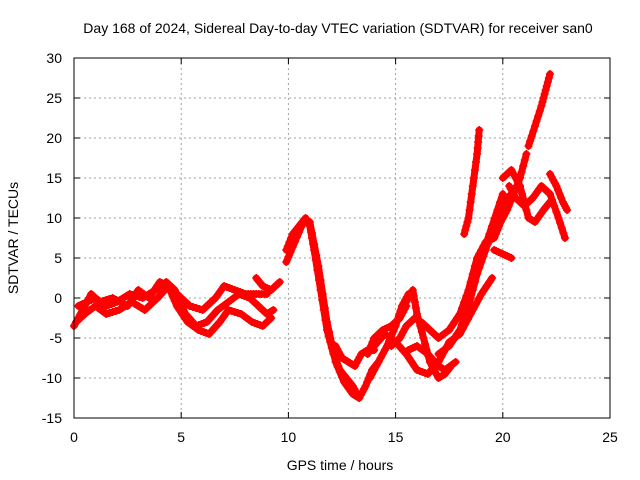 The width and height of the screenshot is (640, 480). I want to click on x-tick-label: 25, so click(610, 437).